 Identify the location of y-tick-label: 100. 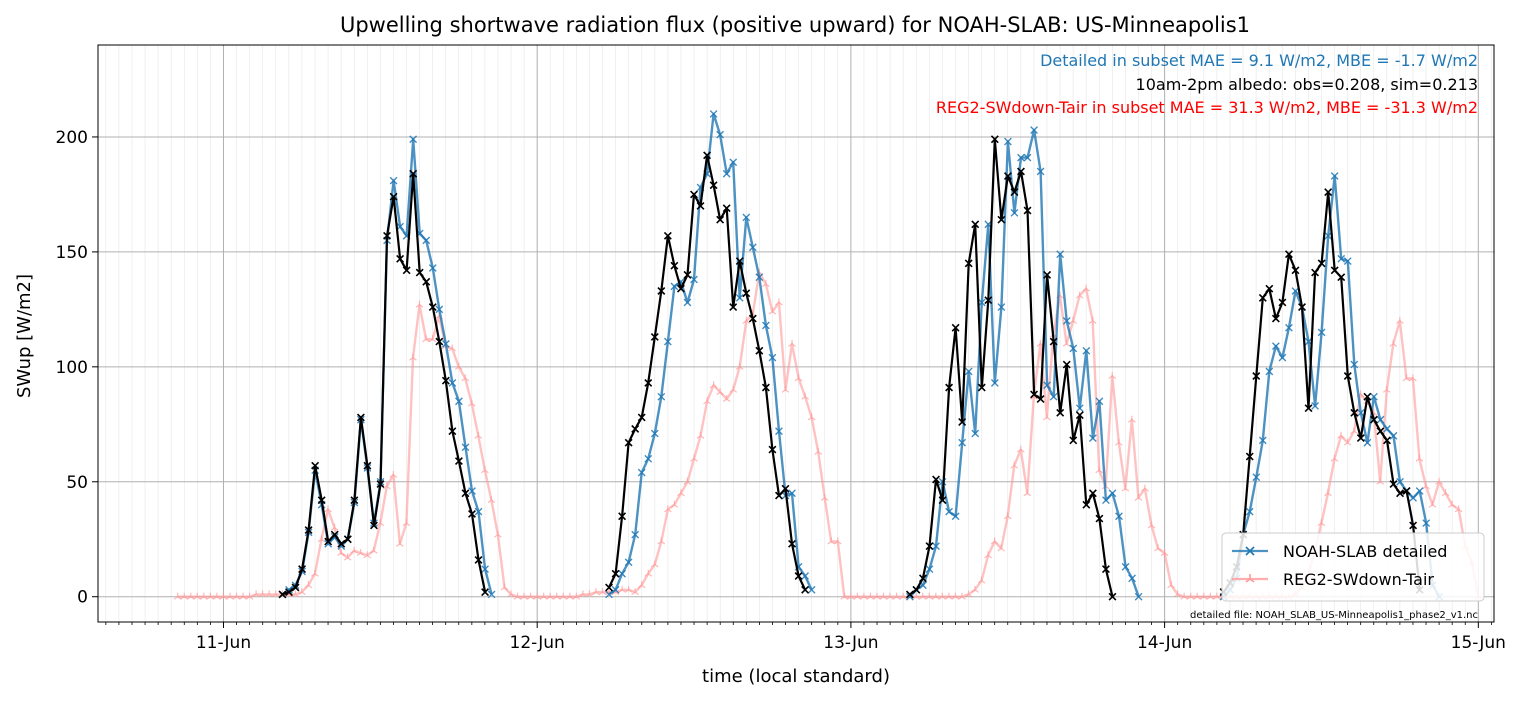
(72, 368).